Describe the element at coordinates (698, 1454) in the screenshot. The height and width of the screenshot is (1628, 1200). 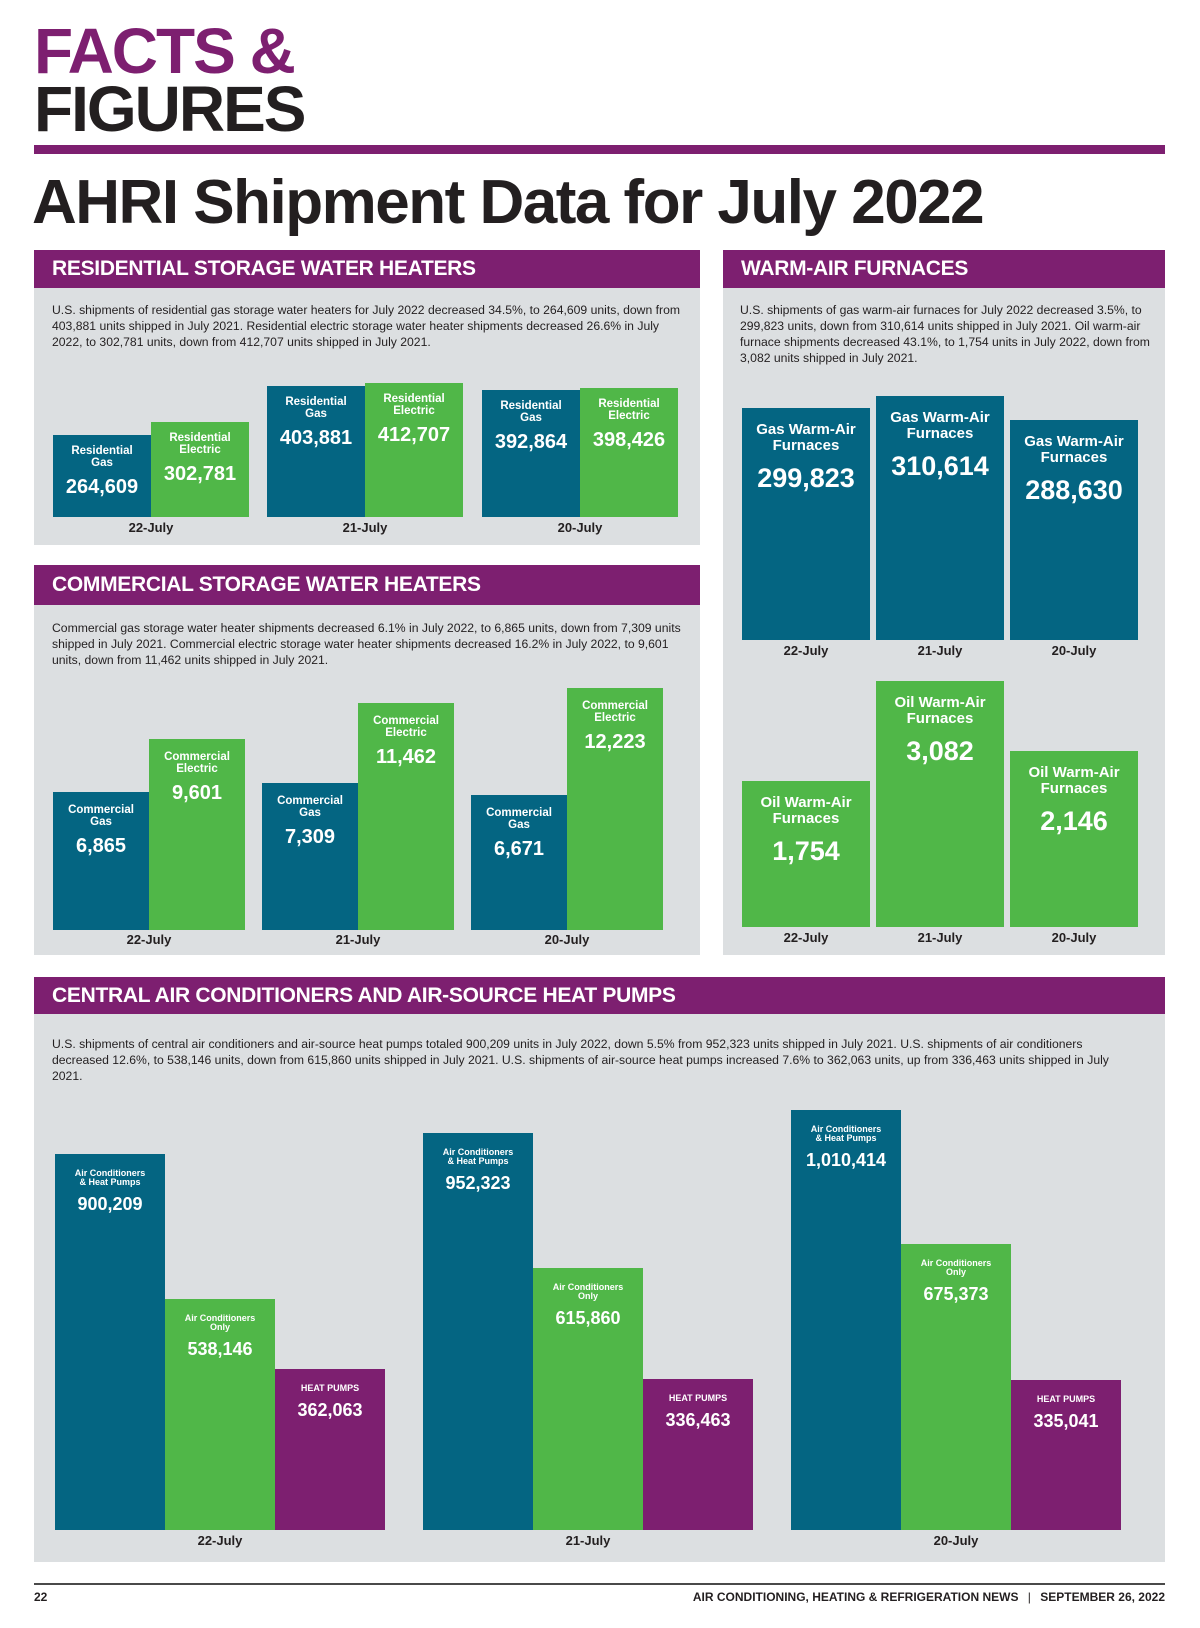
I see `bar-heat-pumps-21-july: HEAT PUMPS 336,463` at that location.